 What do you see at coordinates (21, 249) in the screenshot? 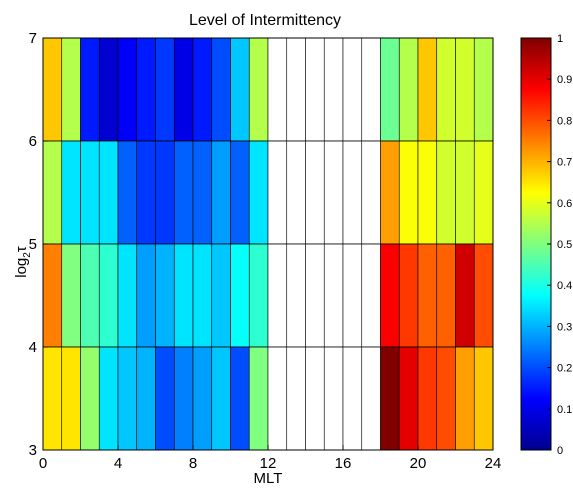
I see `y-axis-label-symbol: τ` at bounding box center [21, 249].